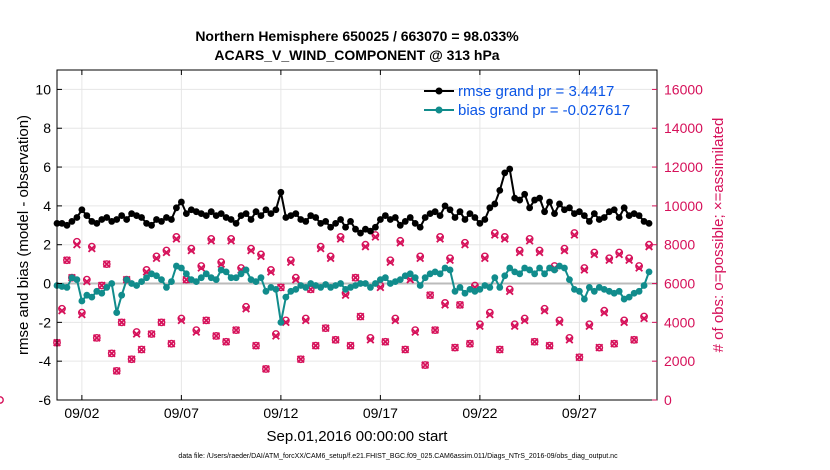 Image resolution: width=830 pixels, height=470 pixels. What do you see at coordinates (679, 245) in the screenshot?
I see `y-right-tick-label: 8000` at bounding box center [679, 245].